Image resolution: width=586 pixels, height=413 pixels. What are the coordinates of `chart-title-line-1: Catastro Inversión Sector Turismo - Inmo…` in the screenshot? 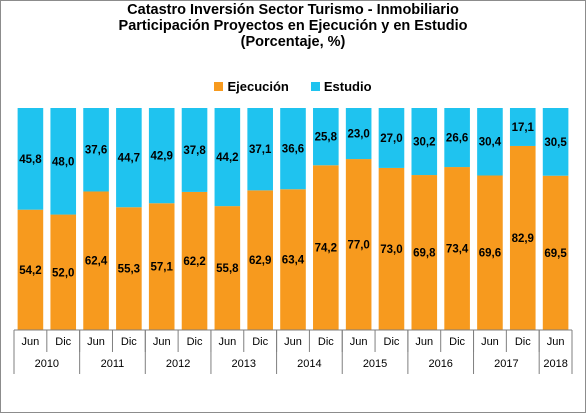 It's located at (293, 10).